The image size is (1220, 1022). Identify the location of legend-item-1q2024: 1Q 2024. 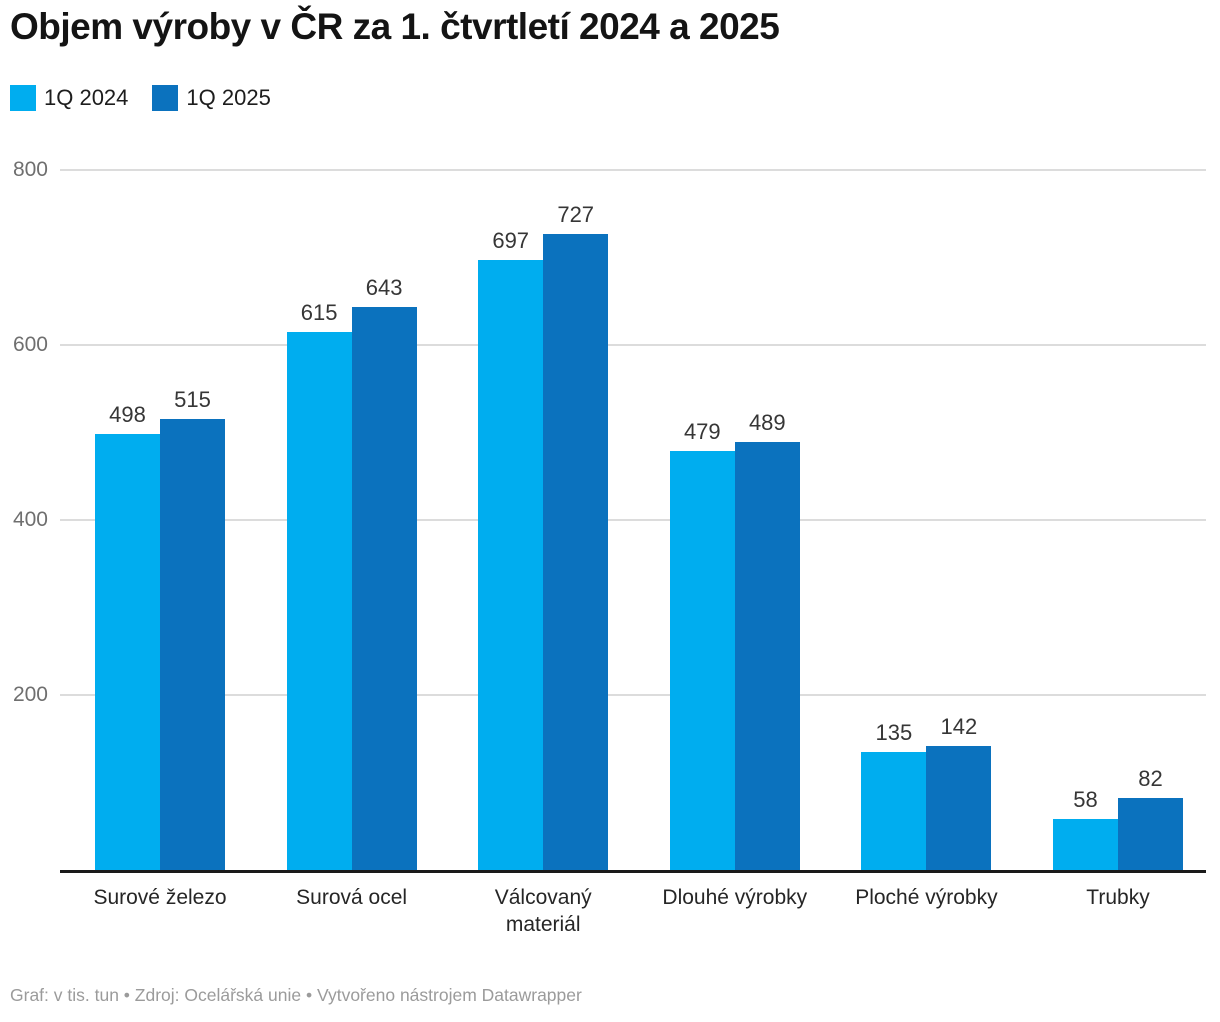
(69, 98).